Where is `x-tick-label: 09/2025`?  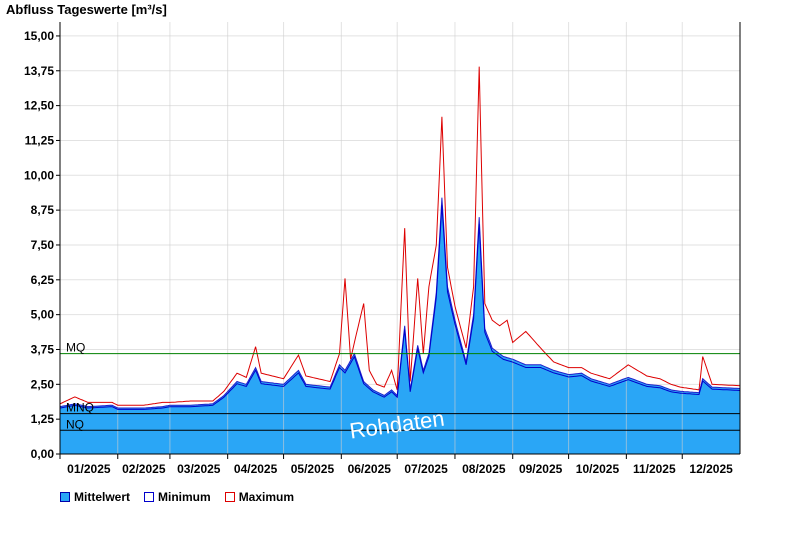 x-tick-label: 09/2025 is located at coordinates (541, 469).